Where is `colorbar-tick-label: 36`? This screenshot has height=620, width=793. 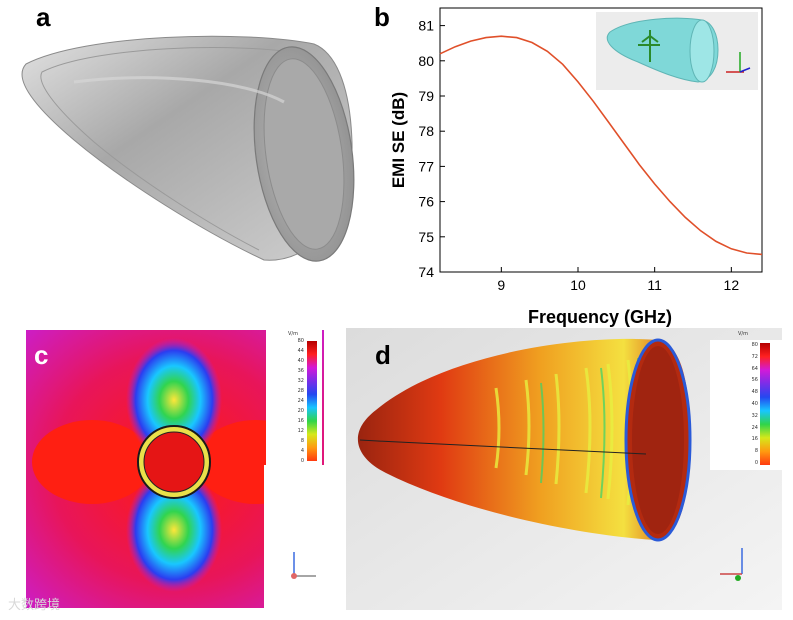 colorbar-tick-label: 36 is located at coordinates (300, 371).